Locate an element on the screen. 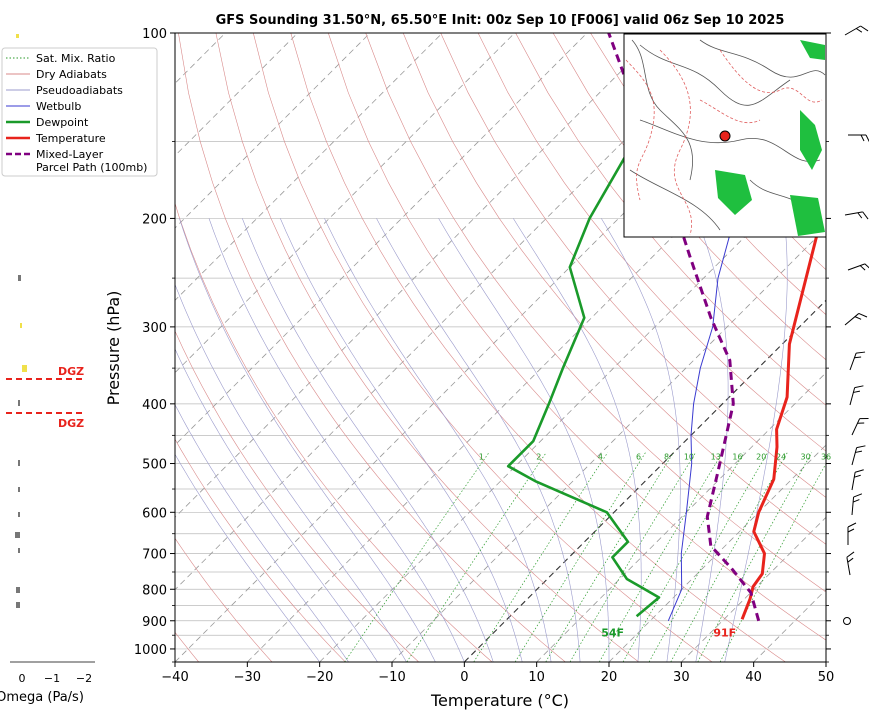  surface-label: 91F is located at coordinates (724, 633).